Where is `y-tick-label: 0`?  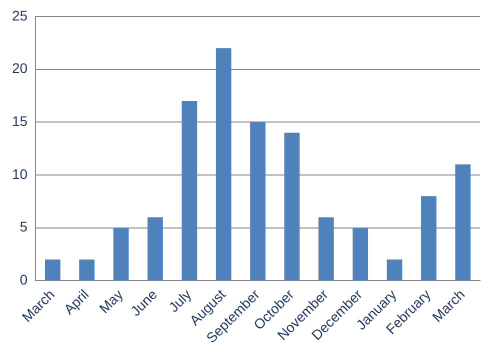
y-tick-label: 0 is located at coordinates (24, 280).